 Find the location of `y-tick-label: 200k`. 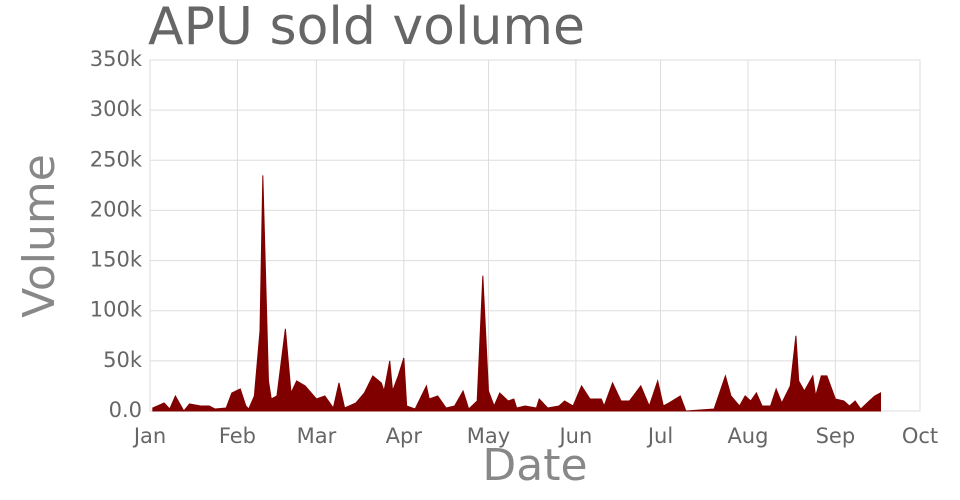

y-tick-label: 200k is located at coordinates (116, 209).